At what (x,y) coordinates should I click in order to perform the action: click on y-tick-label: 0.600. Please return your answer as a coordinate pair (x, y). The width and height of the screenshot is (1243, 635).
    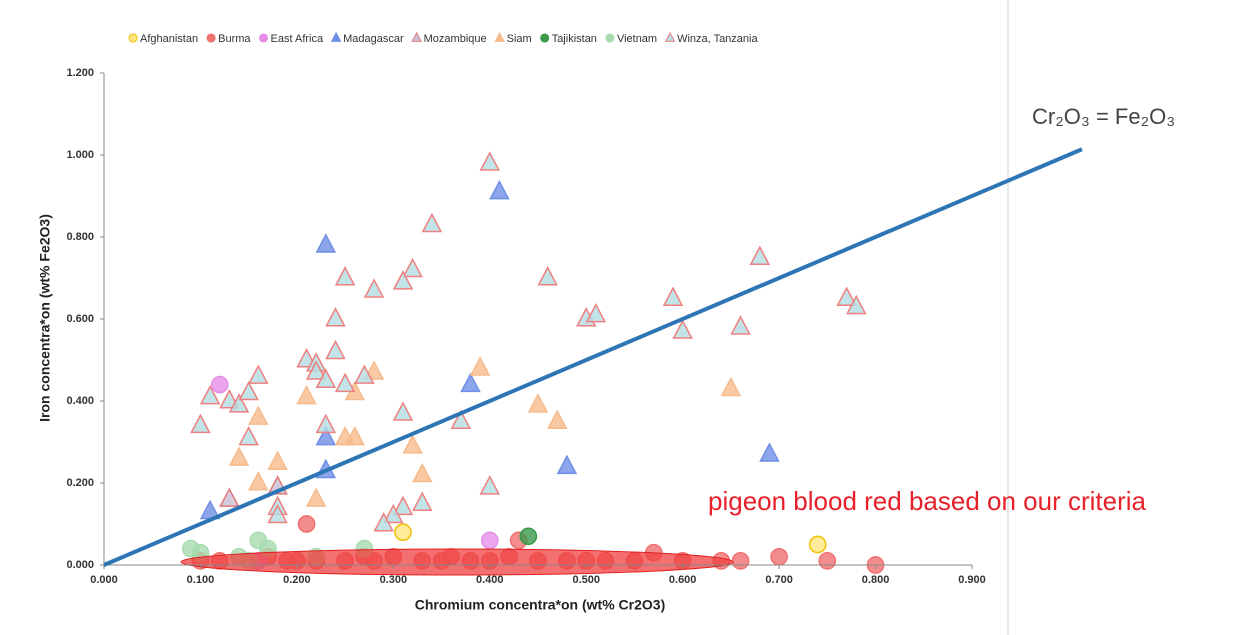
    Looking at the image, I should click on (80, 319).